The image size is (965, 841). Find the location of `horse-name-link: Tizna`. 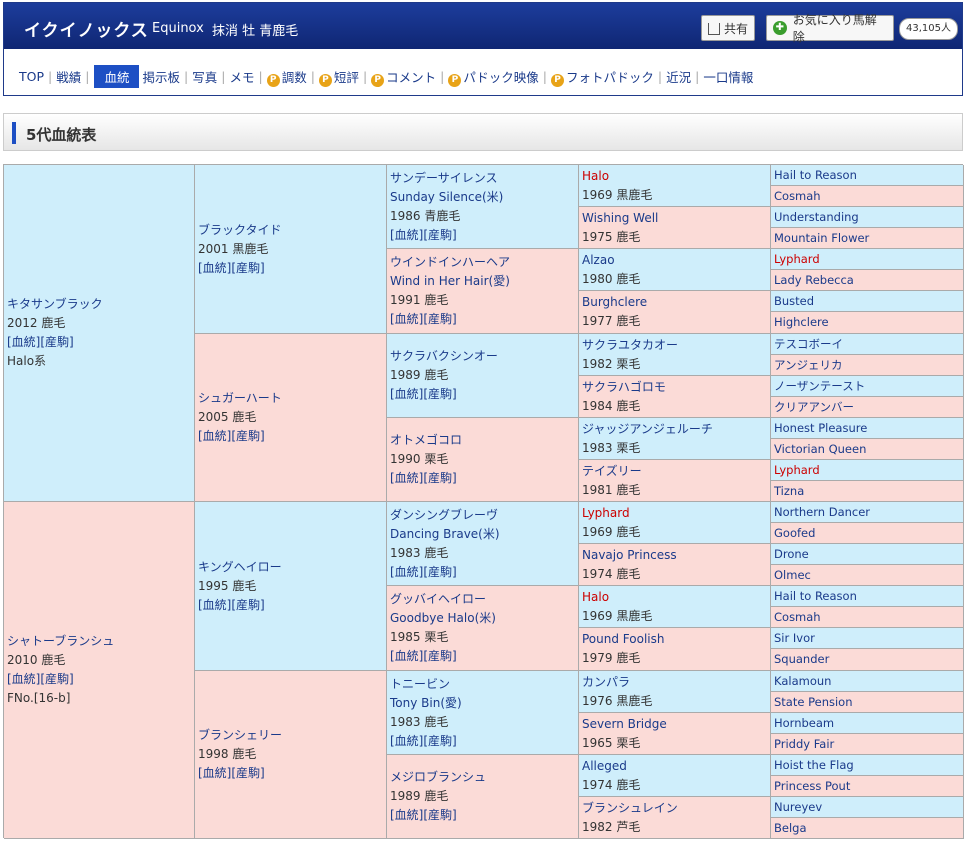

horse-name-link: Tizna is located at coordinates (789, 490).